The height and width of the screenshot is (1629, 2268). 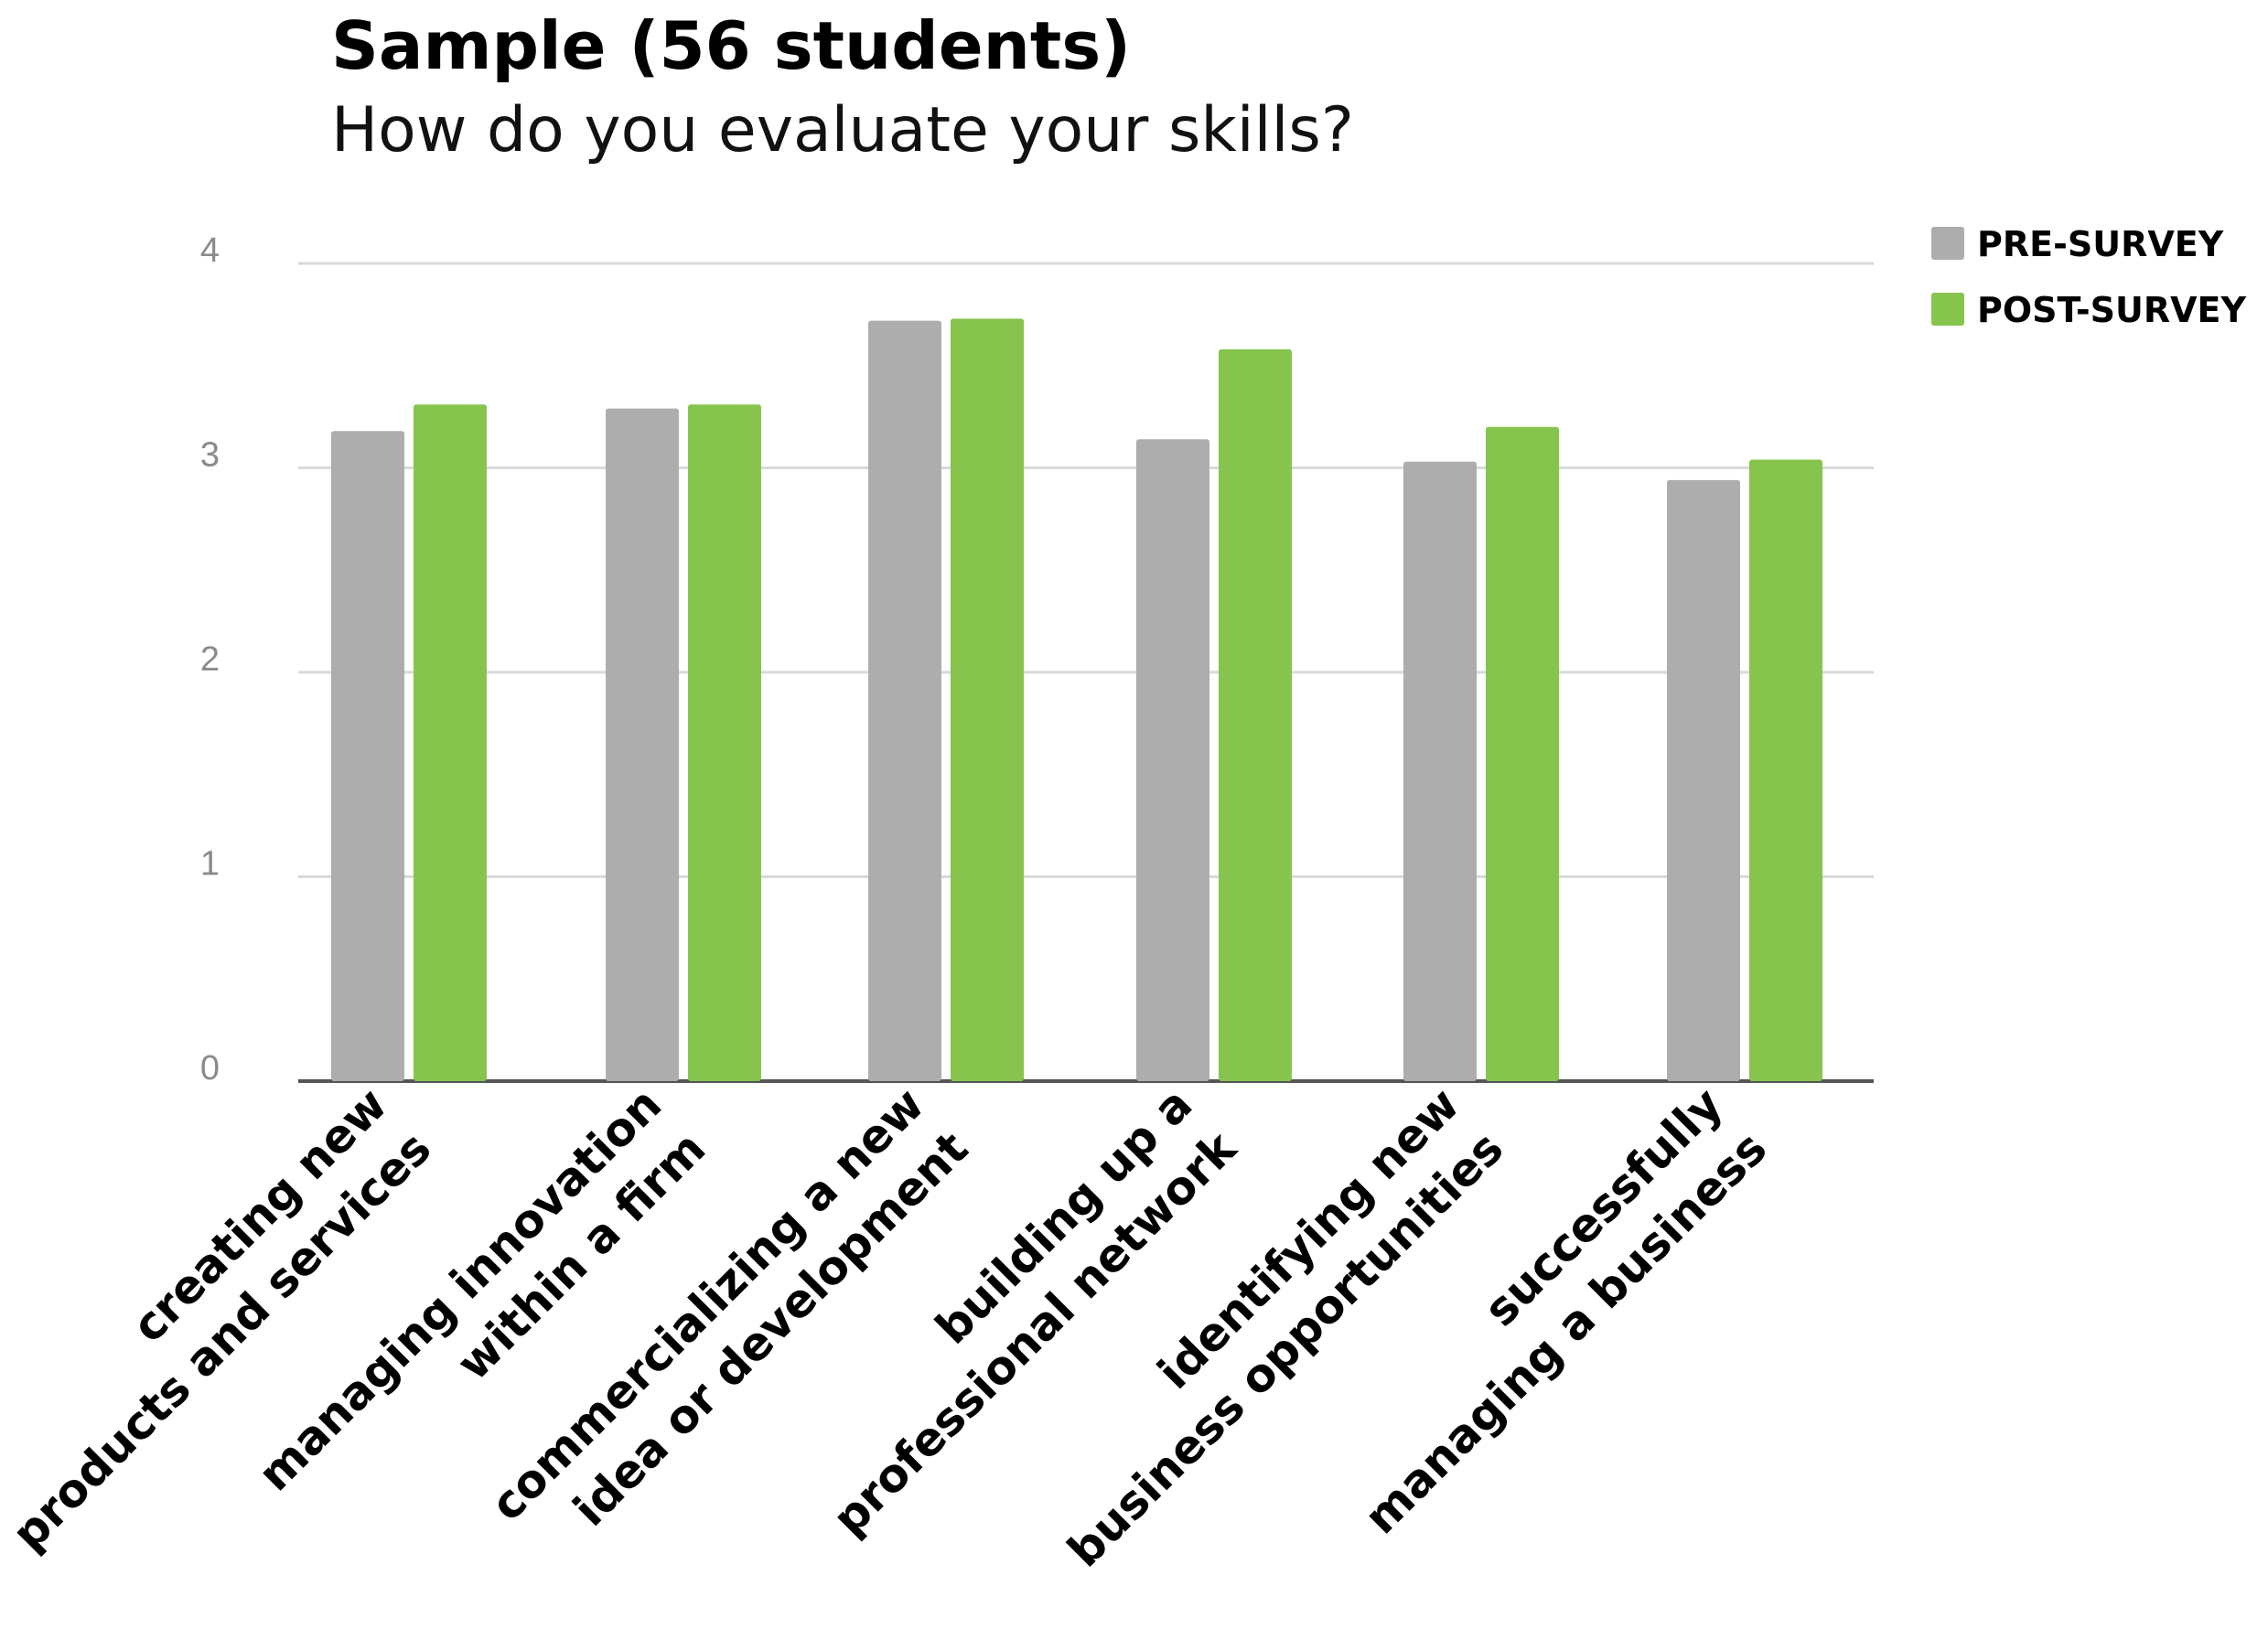 I want to click on legend-label: PRE-SURVEY, so click(x=2100, y=244).